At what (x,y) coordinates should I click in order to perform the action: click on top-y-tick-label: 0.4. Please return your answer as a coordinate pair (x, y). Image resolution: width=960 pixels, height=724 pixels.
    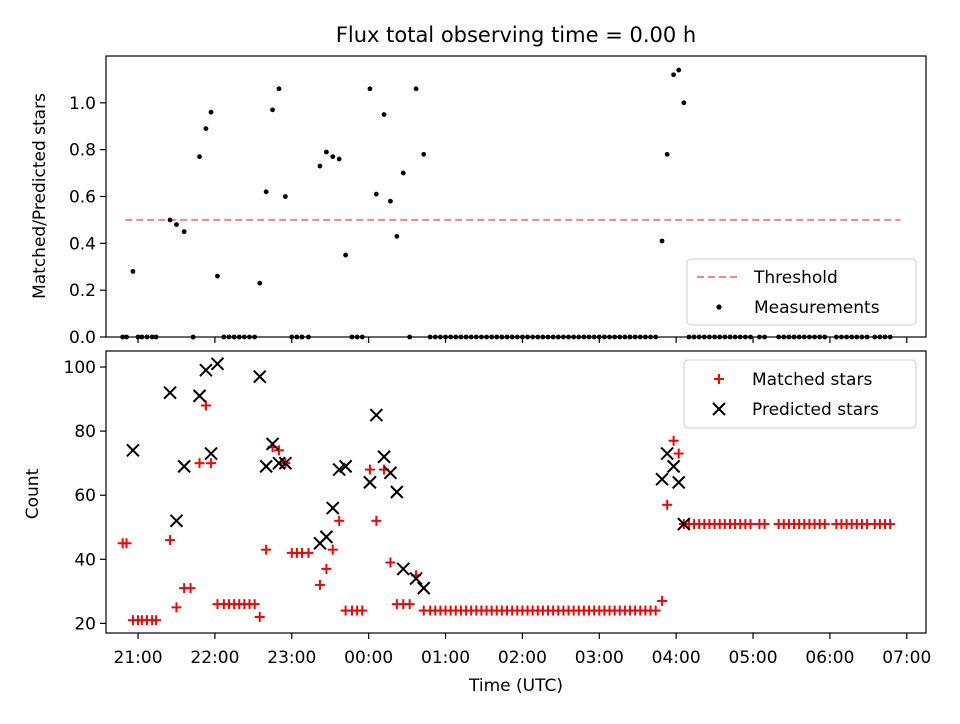
    Looking at the image, I should click on (82, 244).